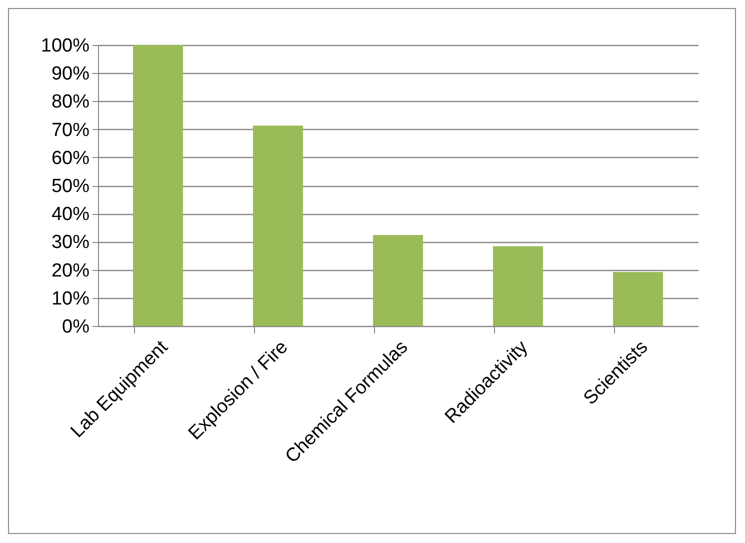 The image size is (745, 543). Describe the element at coordinates (70, 186) in the screenshot. I see `y-tick-label: 50%` at that location.